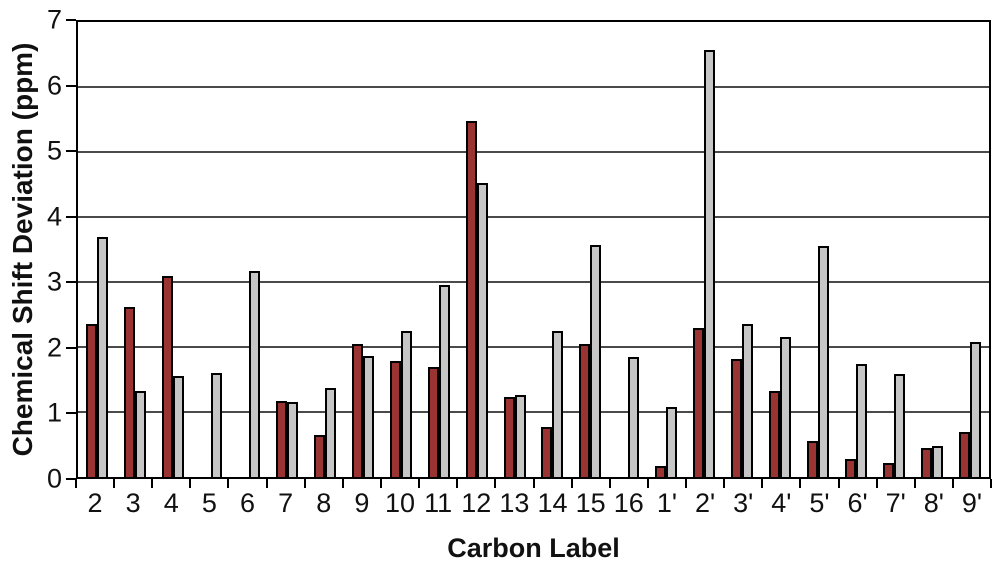 Image resolution: width=1000 pixels, height=571 pixels. What do you see at coordinates (972, 503) in the screenshot?
I see `x-tick-label-9': 9'` at bounding box center [972, 503].